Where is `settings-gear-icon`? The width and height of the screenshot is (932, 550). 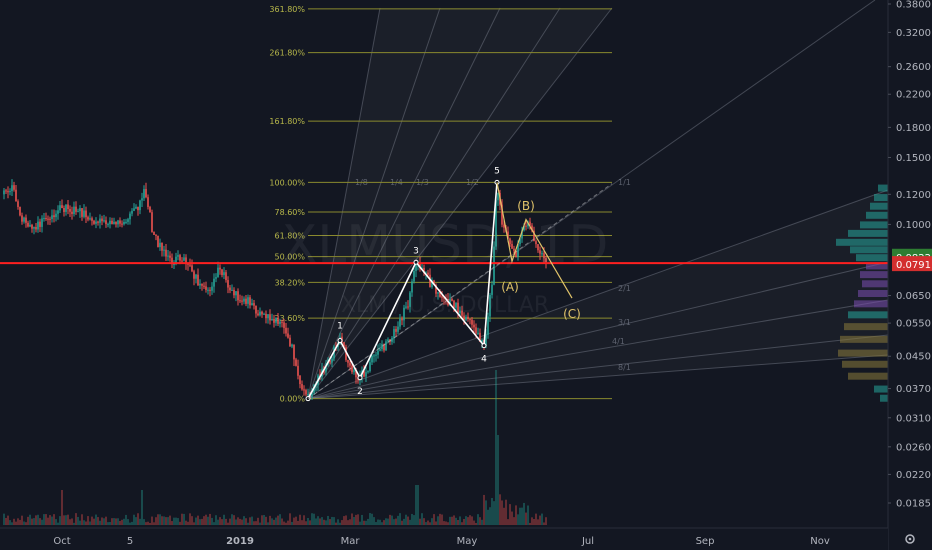 settings-gear-icon is located at coordinates (910, 539).